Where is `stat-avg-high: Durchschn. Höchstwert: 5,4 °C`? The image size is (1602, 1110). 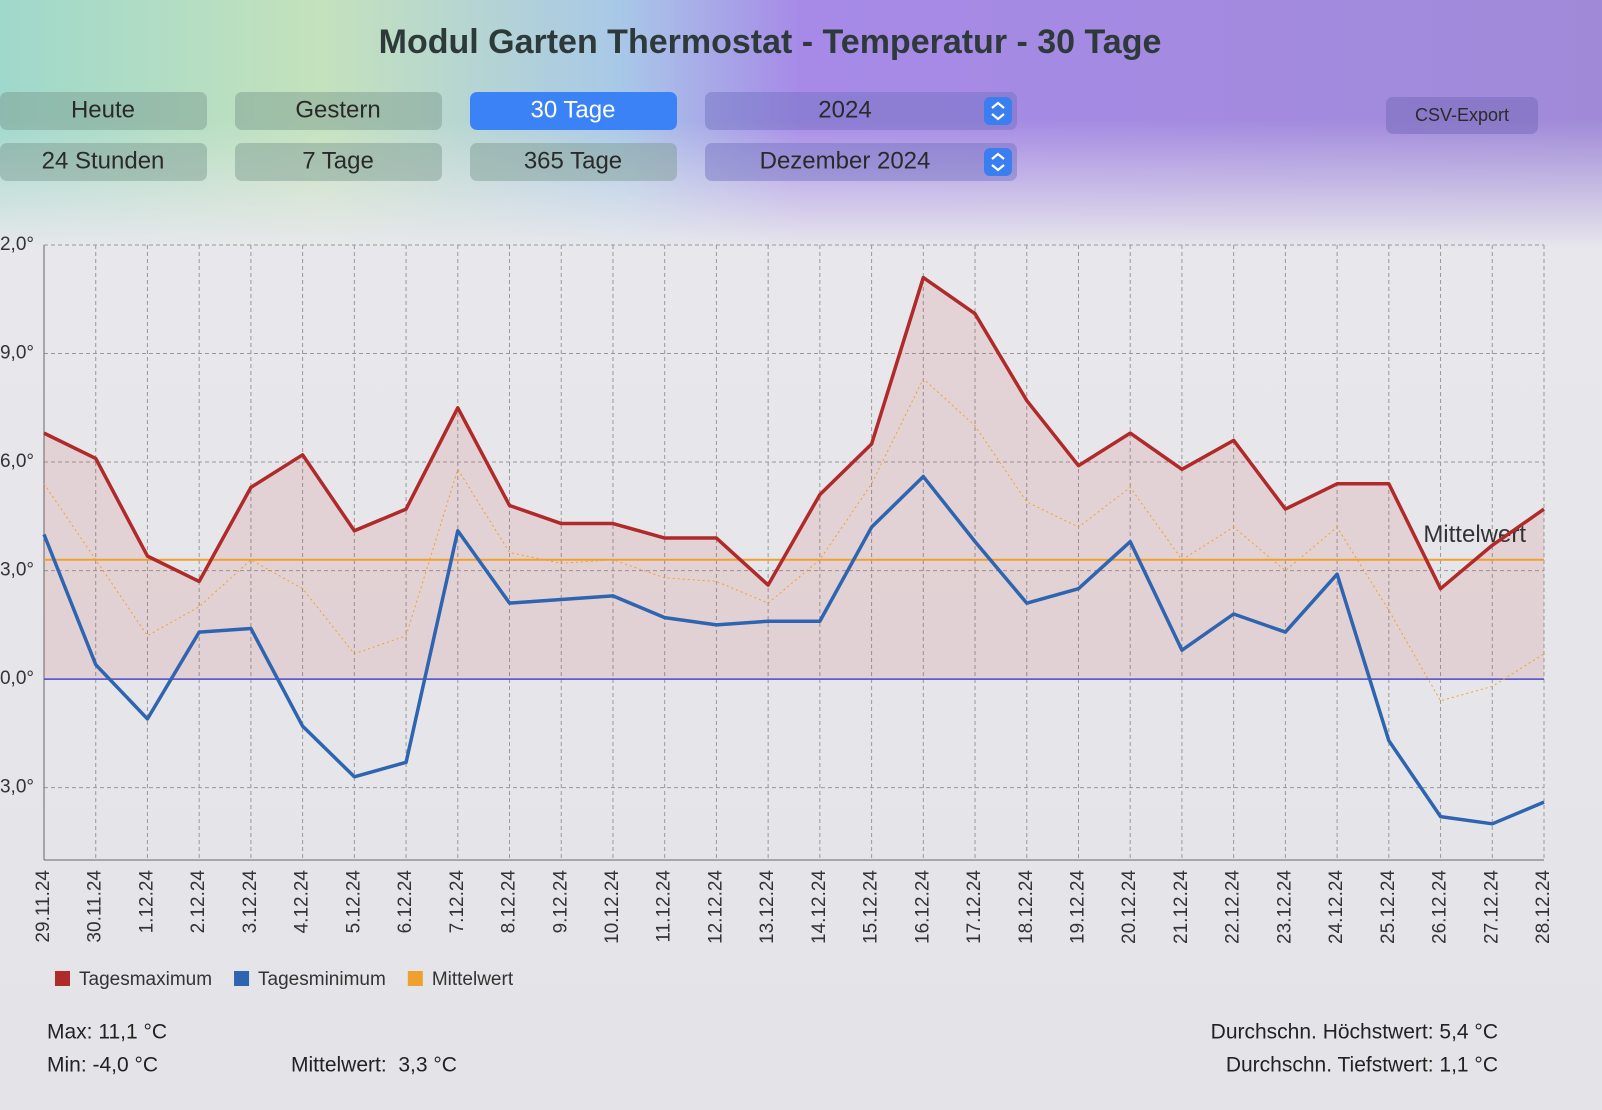 stat-avg-high: Durchschn. Höchstwert: 5,4 °C is located at coordinates (1354, 1032).